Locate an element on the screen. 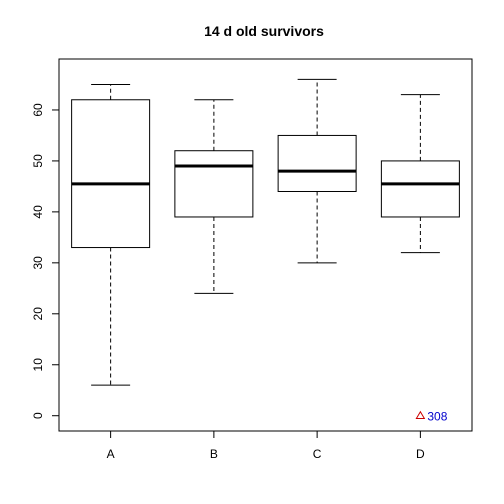  x-tick-label: B is located at coordinates (214, 454).